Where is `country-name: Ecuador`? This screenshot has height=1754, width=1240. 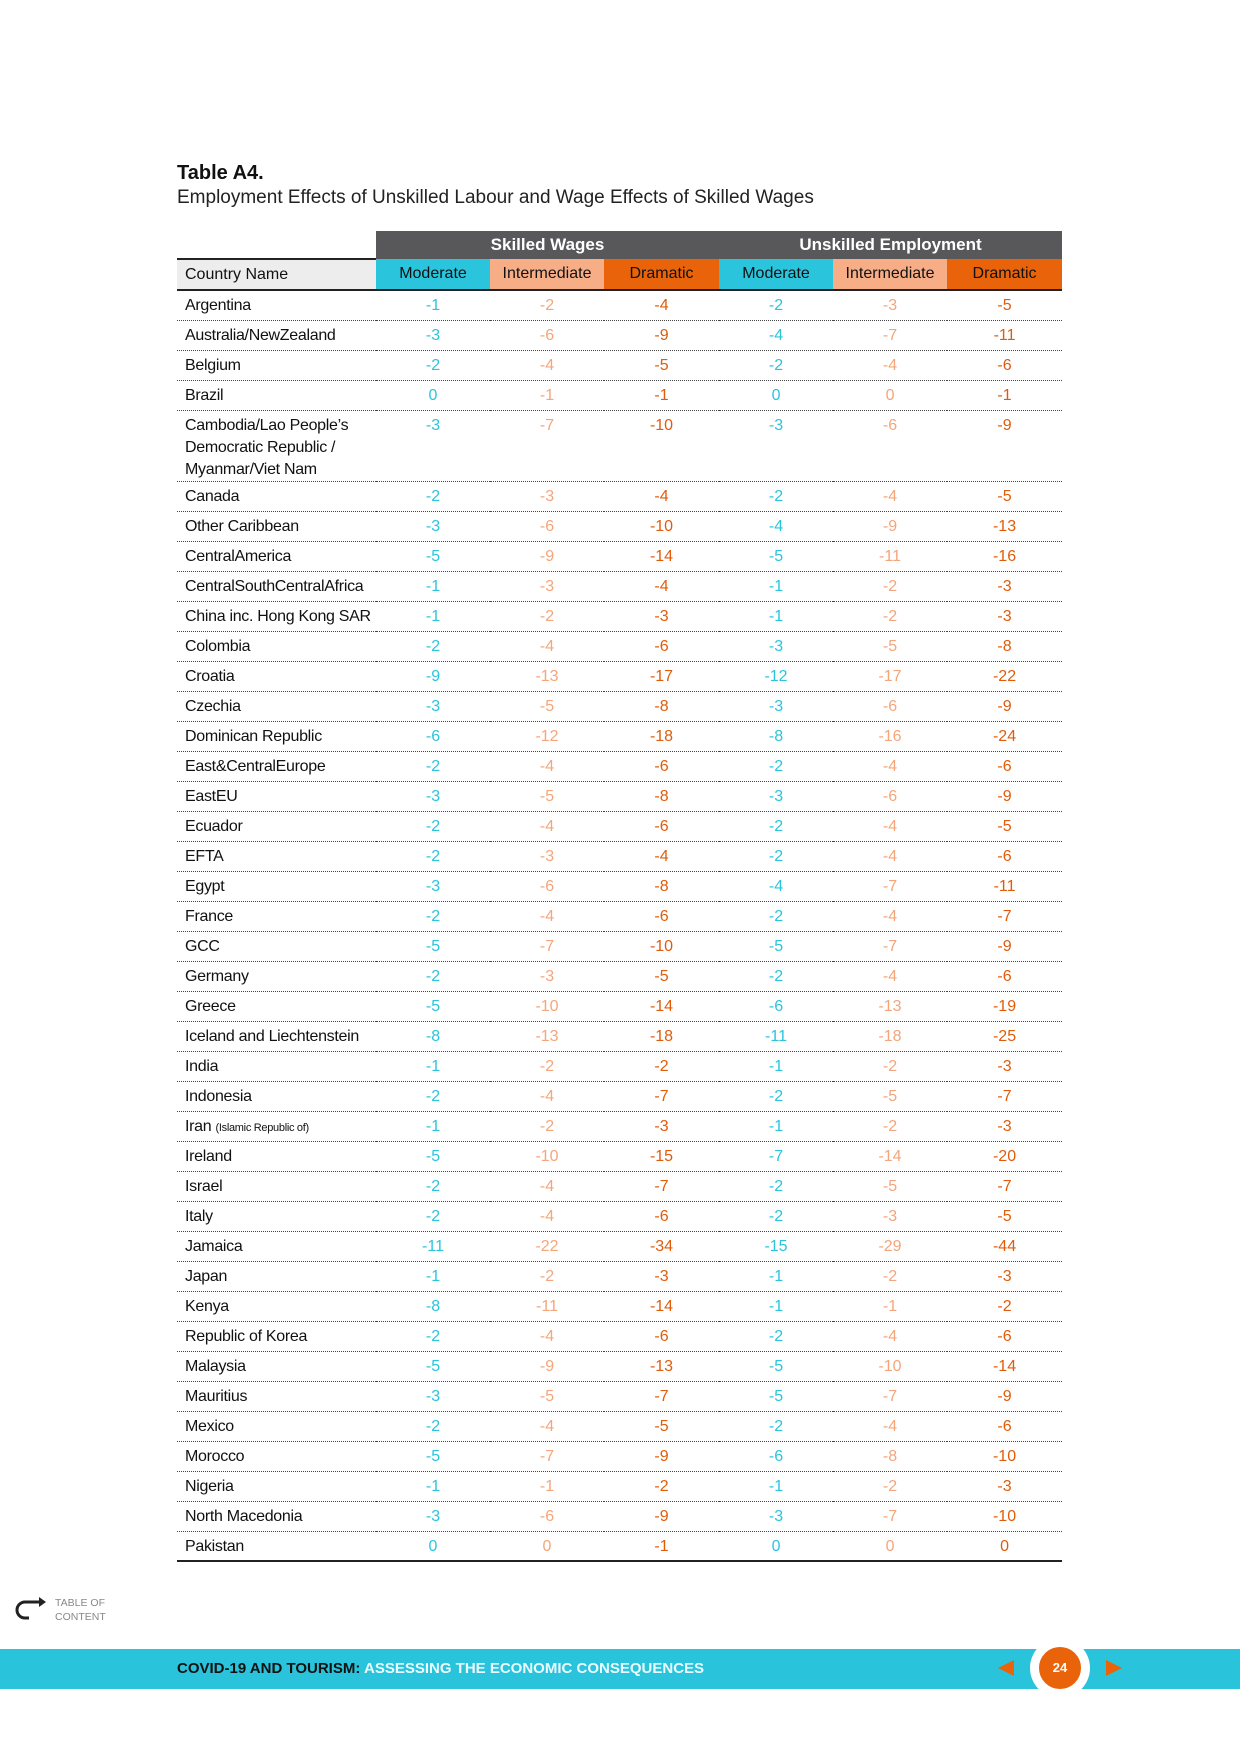 country-name: Ecuador is located at coordinates (214, 826).